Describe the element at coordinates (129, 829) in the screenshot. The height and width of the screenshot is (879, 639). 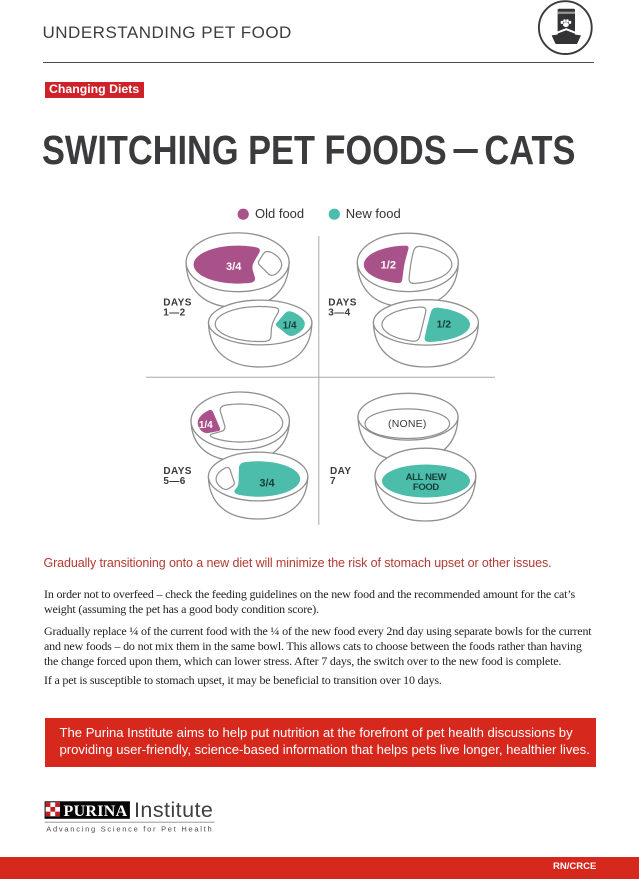
I see `svg-text:Advancing Science for Pet Heal: Advancing Science for Pet Health` at that location.